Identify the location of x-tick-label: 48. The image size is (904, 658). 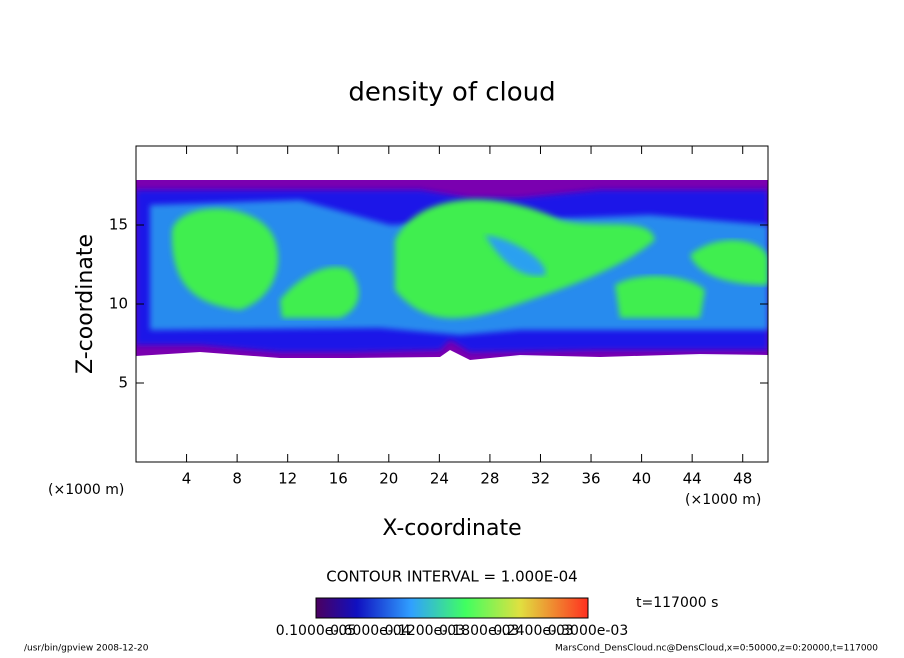
(742, 479).